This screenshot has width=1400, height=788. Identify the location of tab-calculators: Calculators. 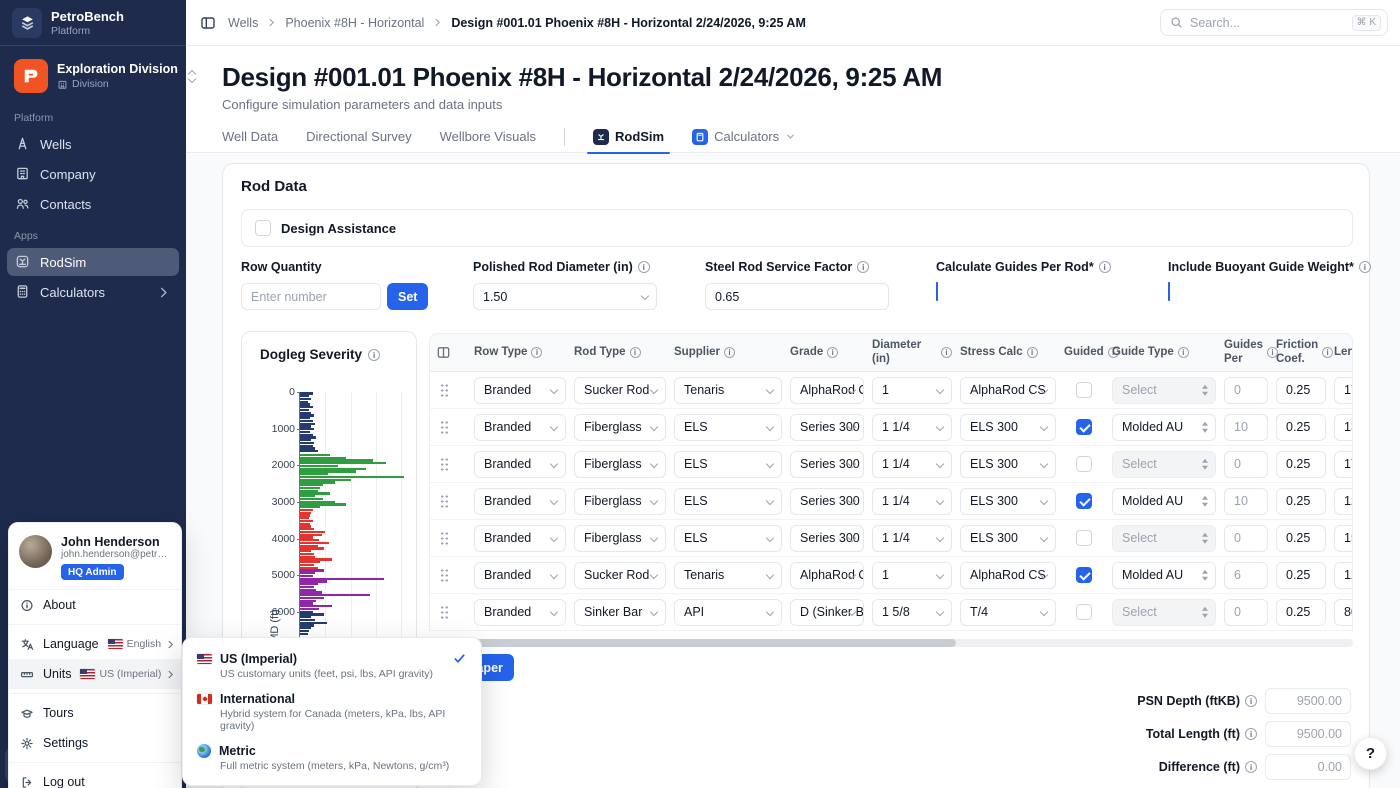
(744, 136).